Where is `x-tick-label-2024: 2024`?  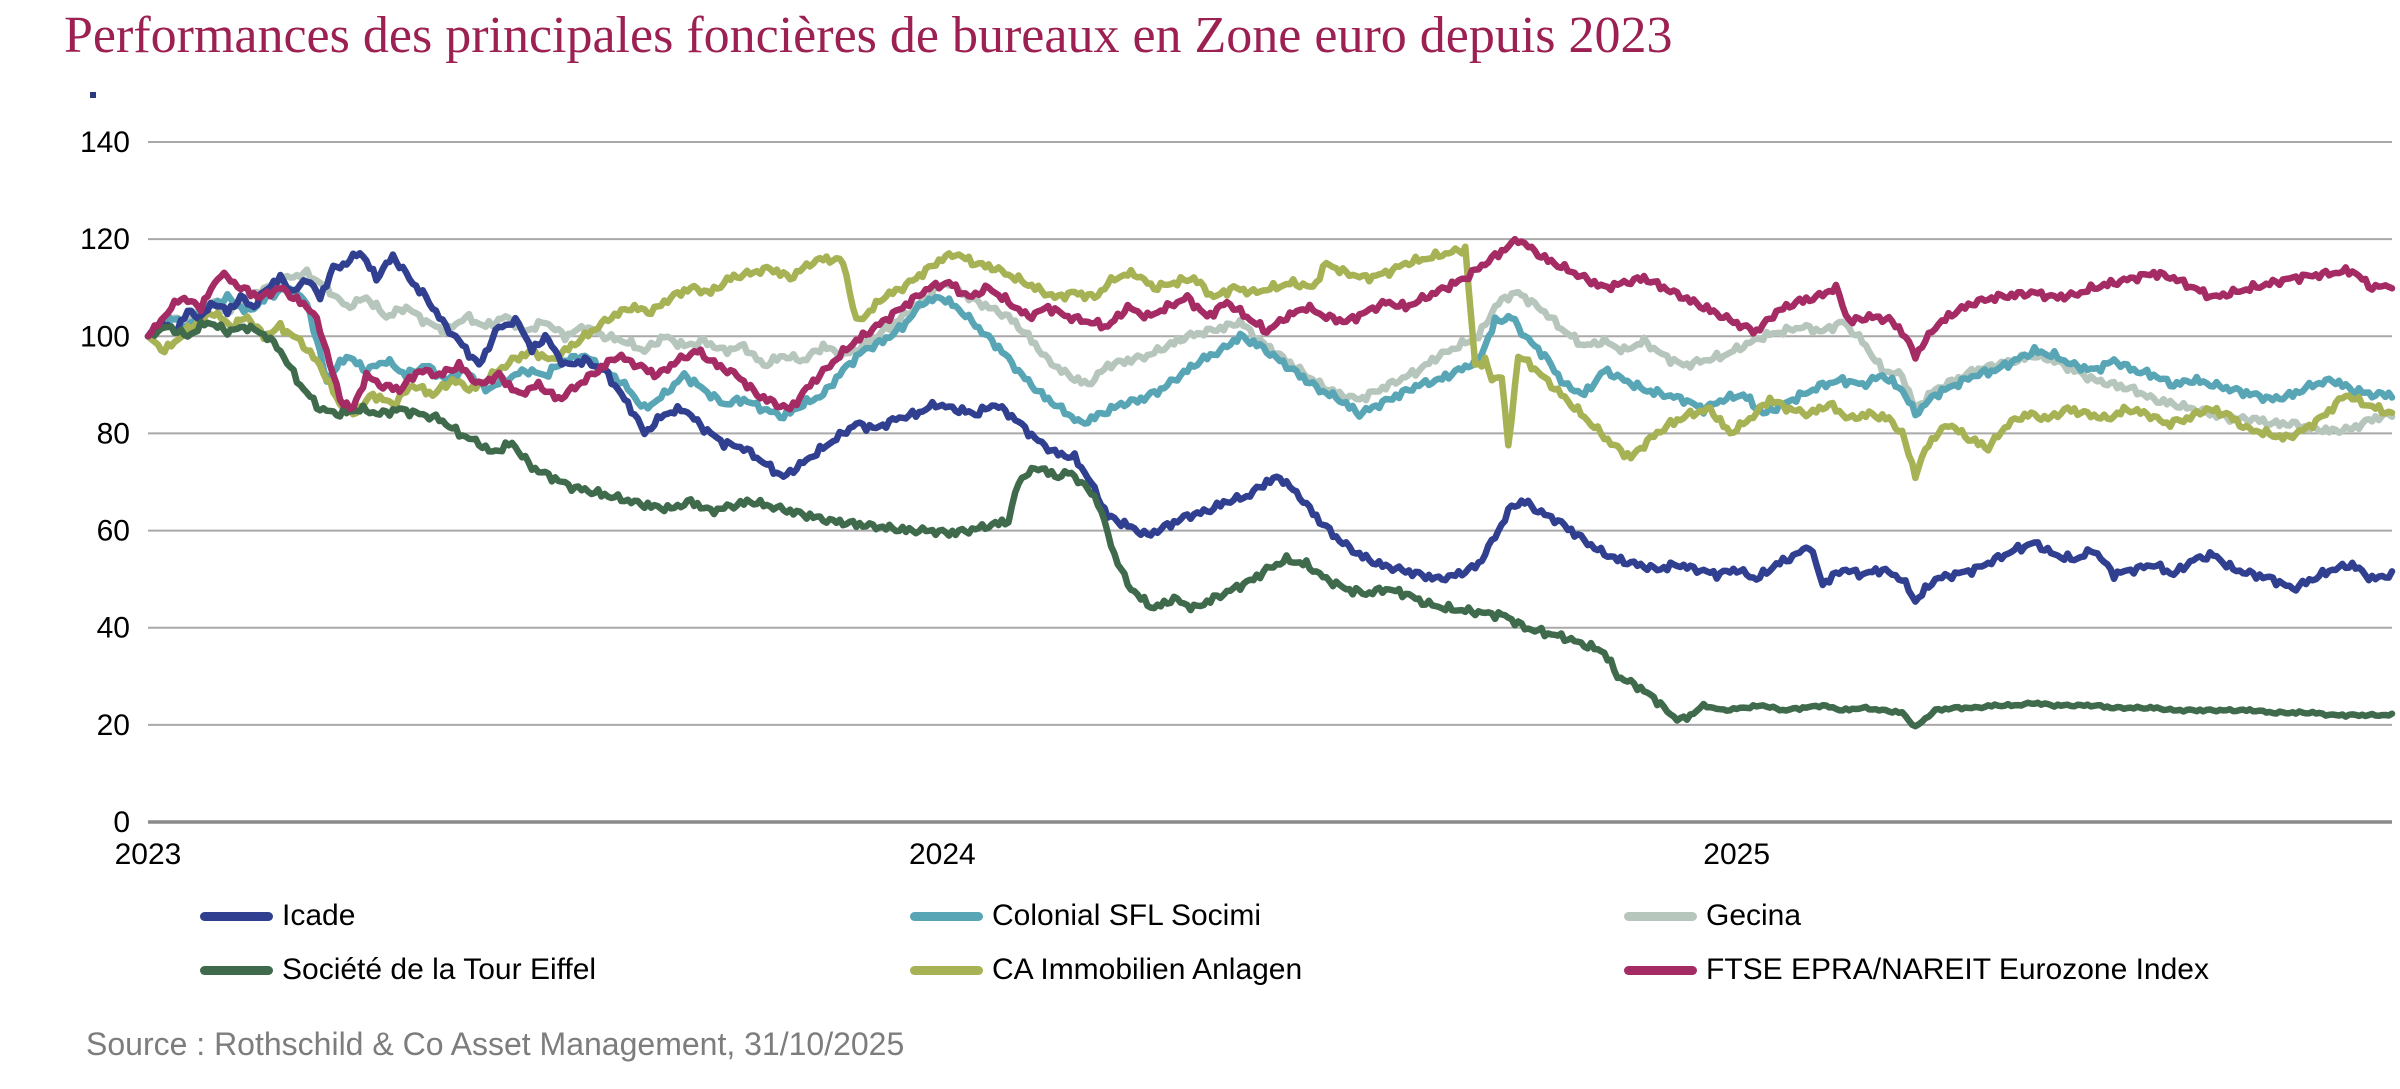 x-tick-label-2024: 2024 is located at coordinates (942, 854).